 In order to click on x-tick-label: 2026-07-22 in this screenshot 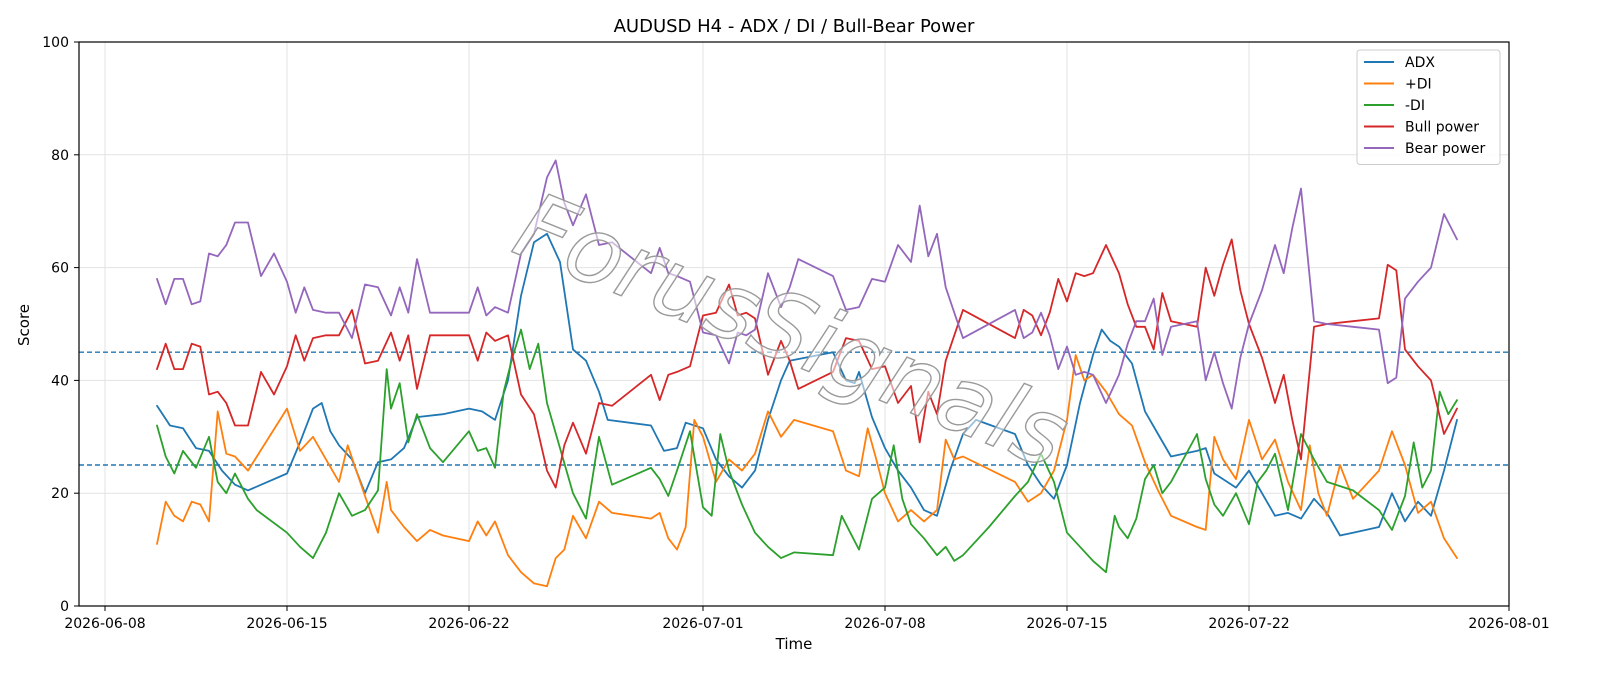, I will do `click(1248, 624)`.